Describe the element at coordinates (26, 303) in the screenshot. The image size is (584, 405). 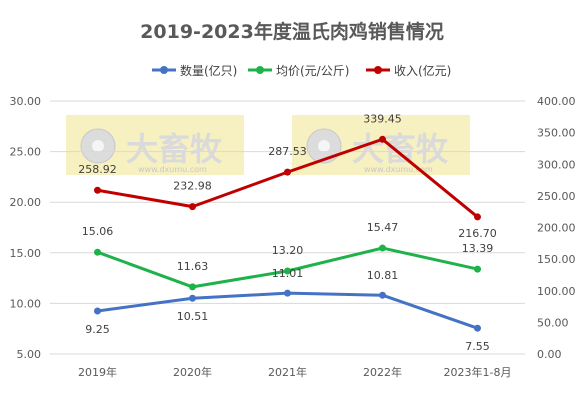
I see `y-left-tick-label: 10.00` at that location.